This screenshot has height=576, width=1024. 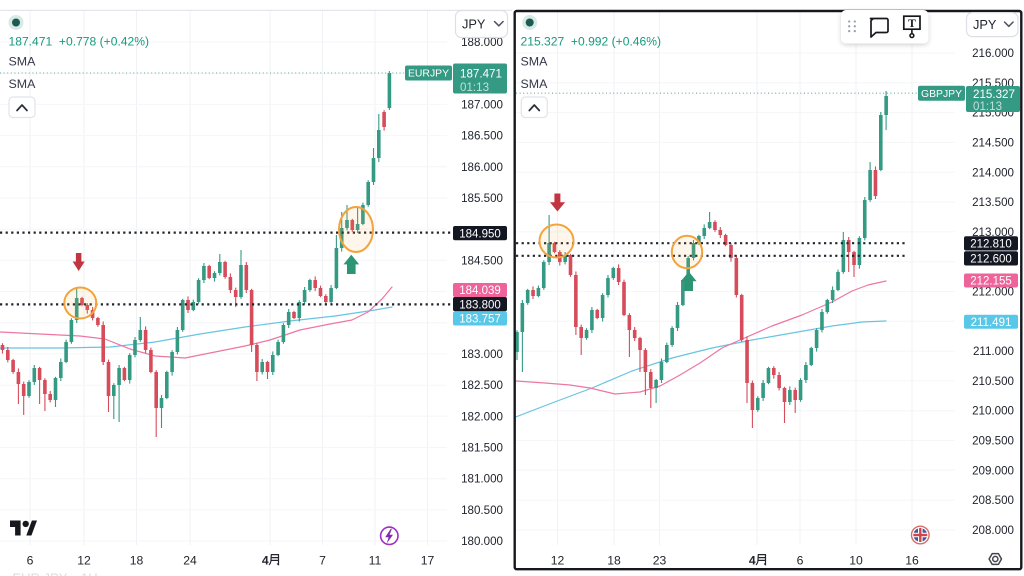 I want to click on svg-text: 210.500, so click(x=993, y=381).